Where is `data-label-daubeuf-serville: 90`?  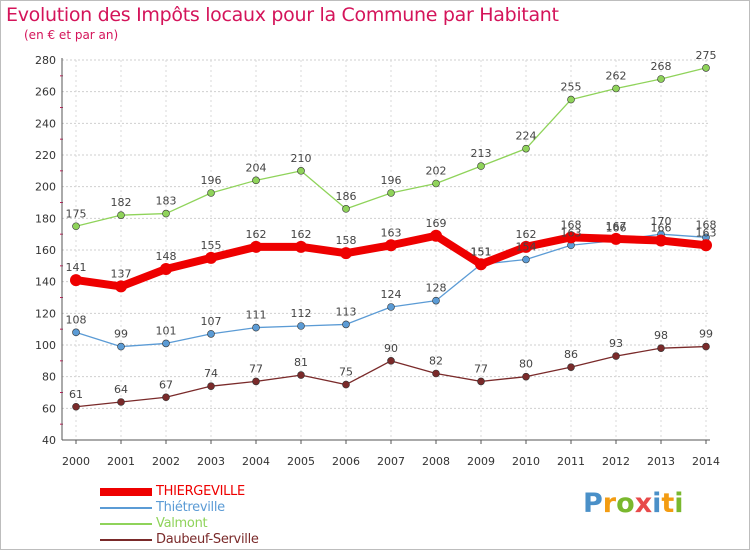 data-label-daubeuf-serville: 90 is located at coordinates (391, 348).